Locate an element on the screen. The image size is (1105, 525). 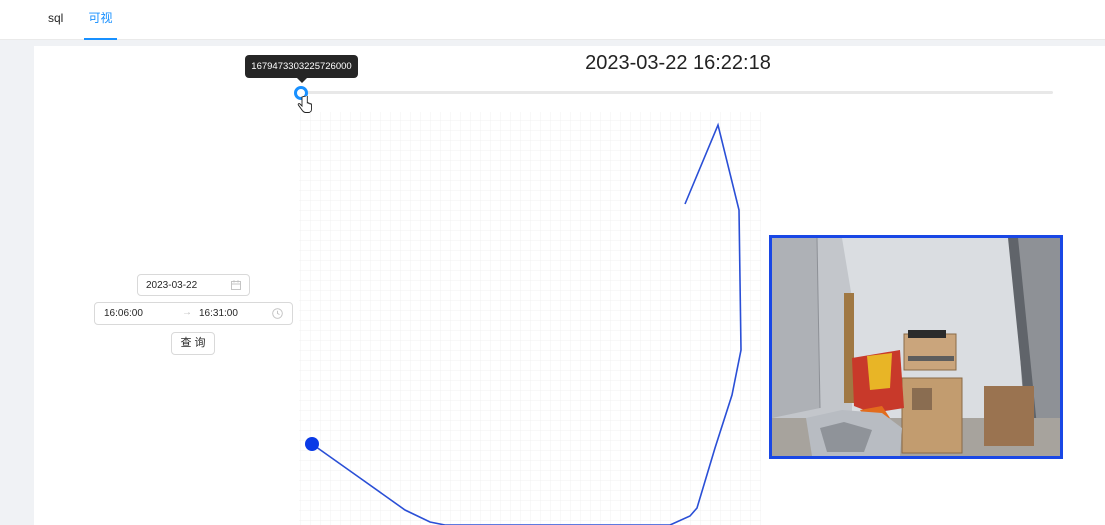
camera-feed is located at coordinates (916, 347).